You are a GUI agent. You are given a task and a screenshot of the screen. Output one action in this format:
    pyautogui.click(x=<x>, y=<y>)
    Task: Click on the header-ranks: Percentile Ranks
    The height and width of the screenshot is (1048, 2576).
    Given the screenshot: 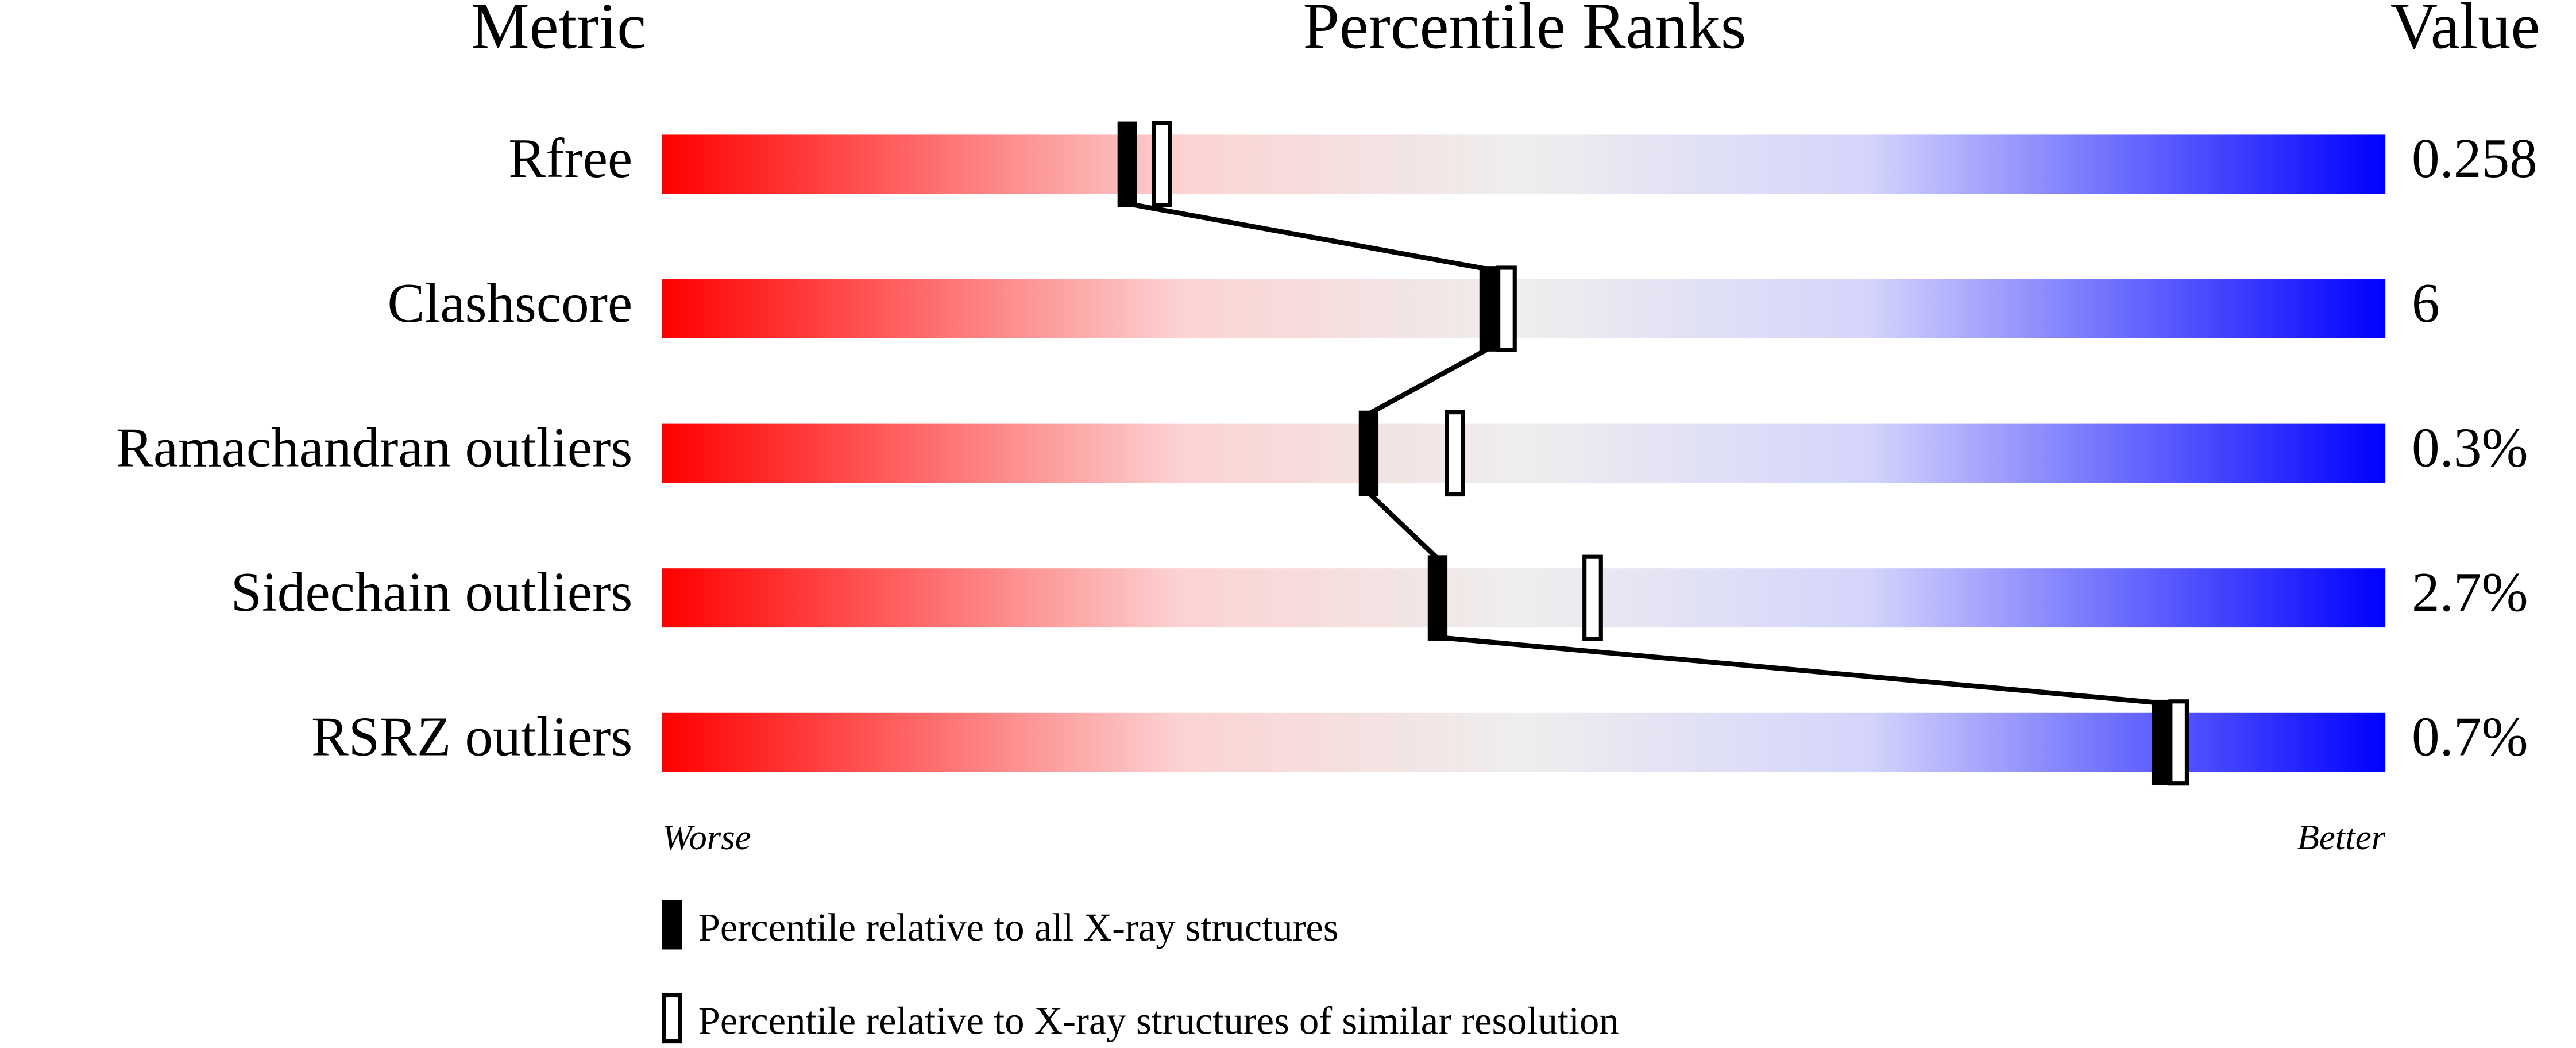 What is the action you would take?
    pyautogui.click(x=1524, y=31)
    